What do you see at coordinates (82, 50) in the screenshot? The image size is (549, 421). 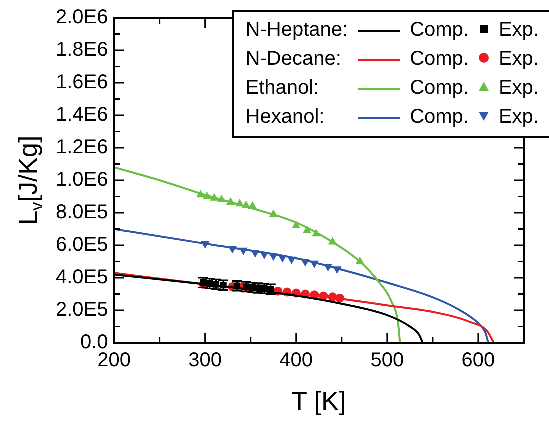 I see `y-tick-label: 1.8E6` at bounding box center [82, 50].